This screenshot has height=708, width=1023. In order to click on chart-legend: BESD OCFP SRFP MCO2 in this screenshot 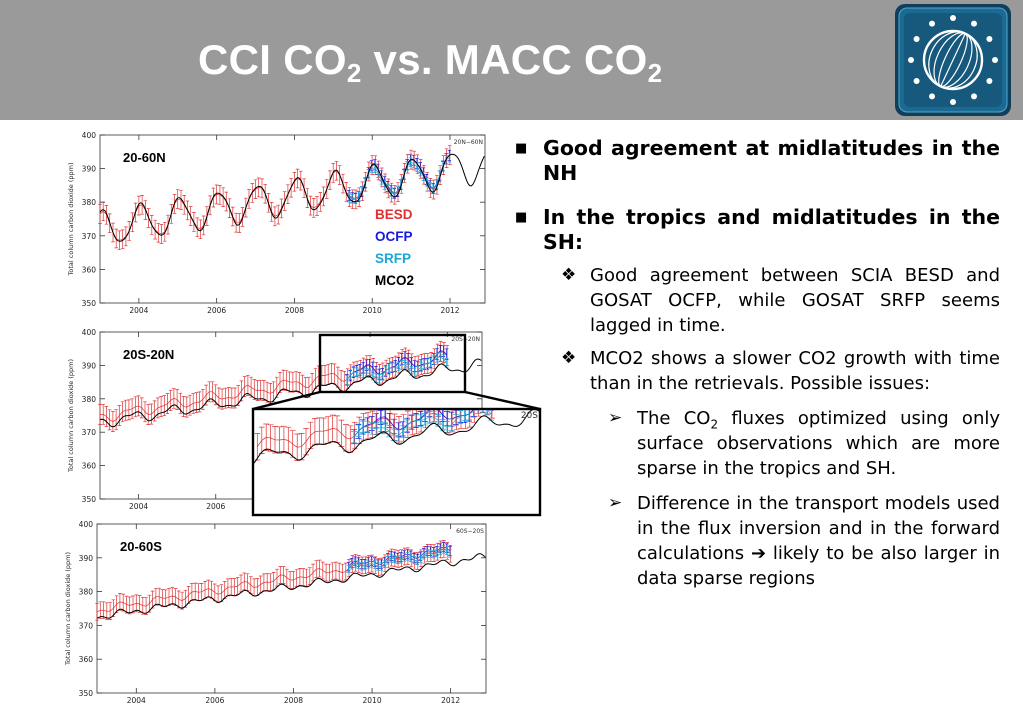, I will do `click(394, 247)`.